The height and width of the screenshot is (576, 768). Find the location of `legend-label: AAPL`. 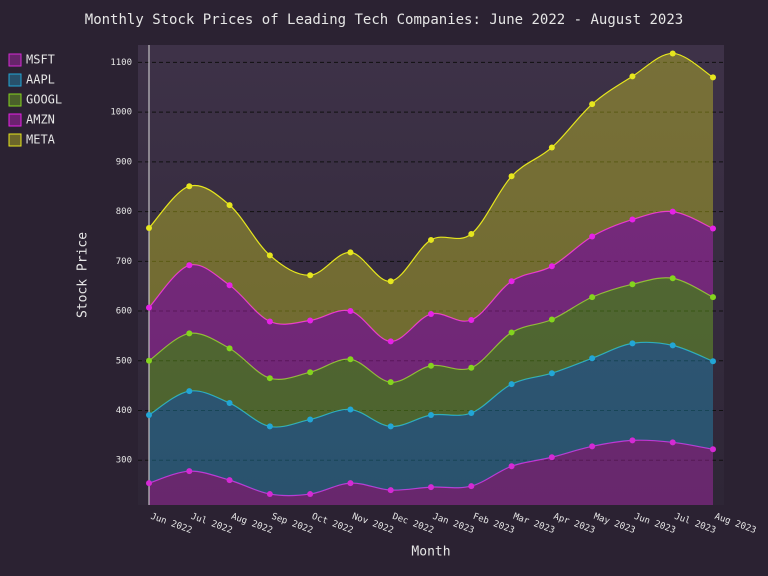

legend-label: AAPL is located at coordinates (40, 80).